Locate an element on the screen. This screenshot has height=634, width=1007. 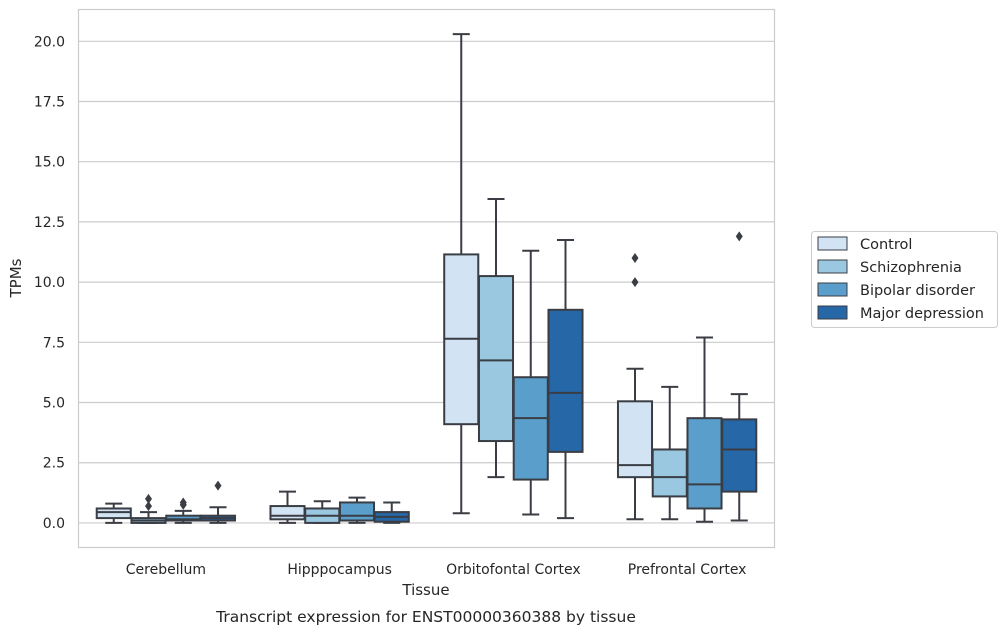
y-tick-label: 0.0 is located at coordinates (54, 524).